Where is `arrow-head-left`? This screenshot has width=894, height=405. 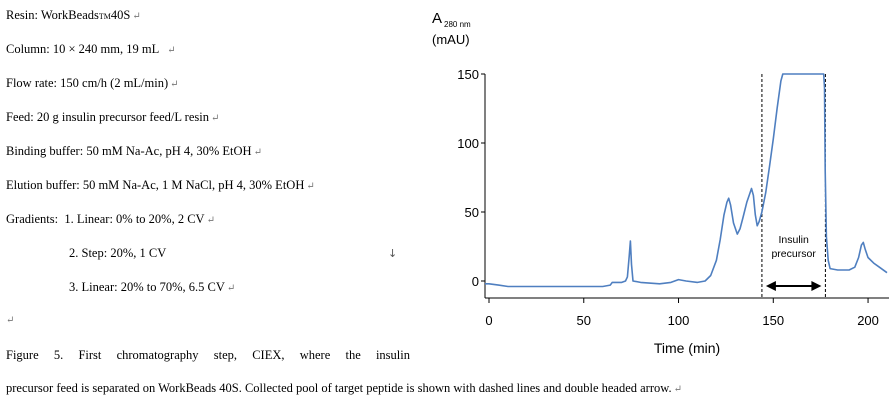 arrow-head-left is located at coordinates (770, 286).